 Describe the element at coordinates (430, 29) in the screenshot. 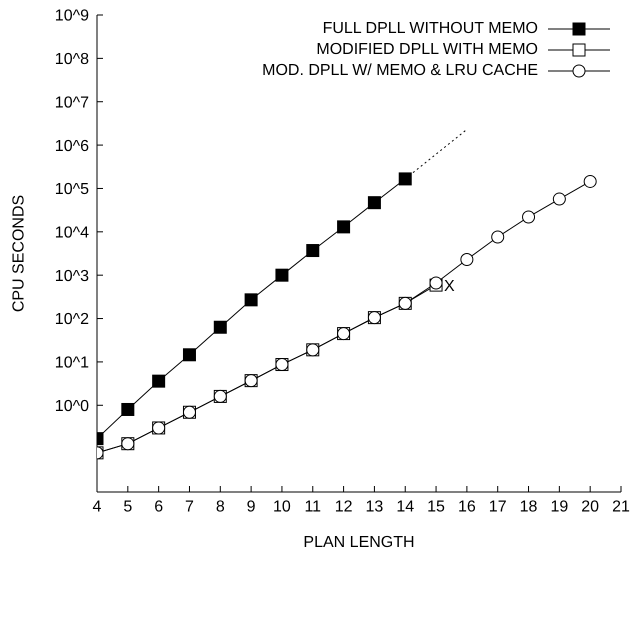

I see `legend-label: FULL DPLL WITHOUT MEMO` at that location.